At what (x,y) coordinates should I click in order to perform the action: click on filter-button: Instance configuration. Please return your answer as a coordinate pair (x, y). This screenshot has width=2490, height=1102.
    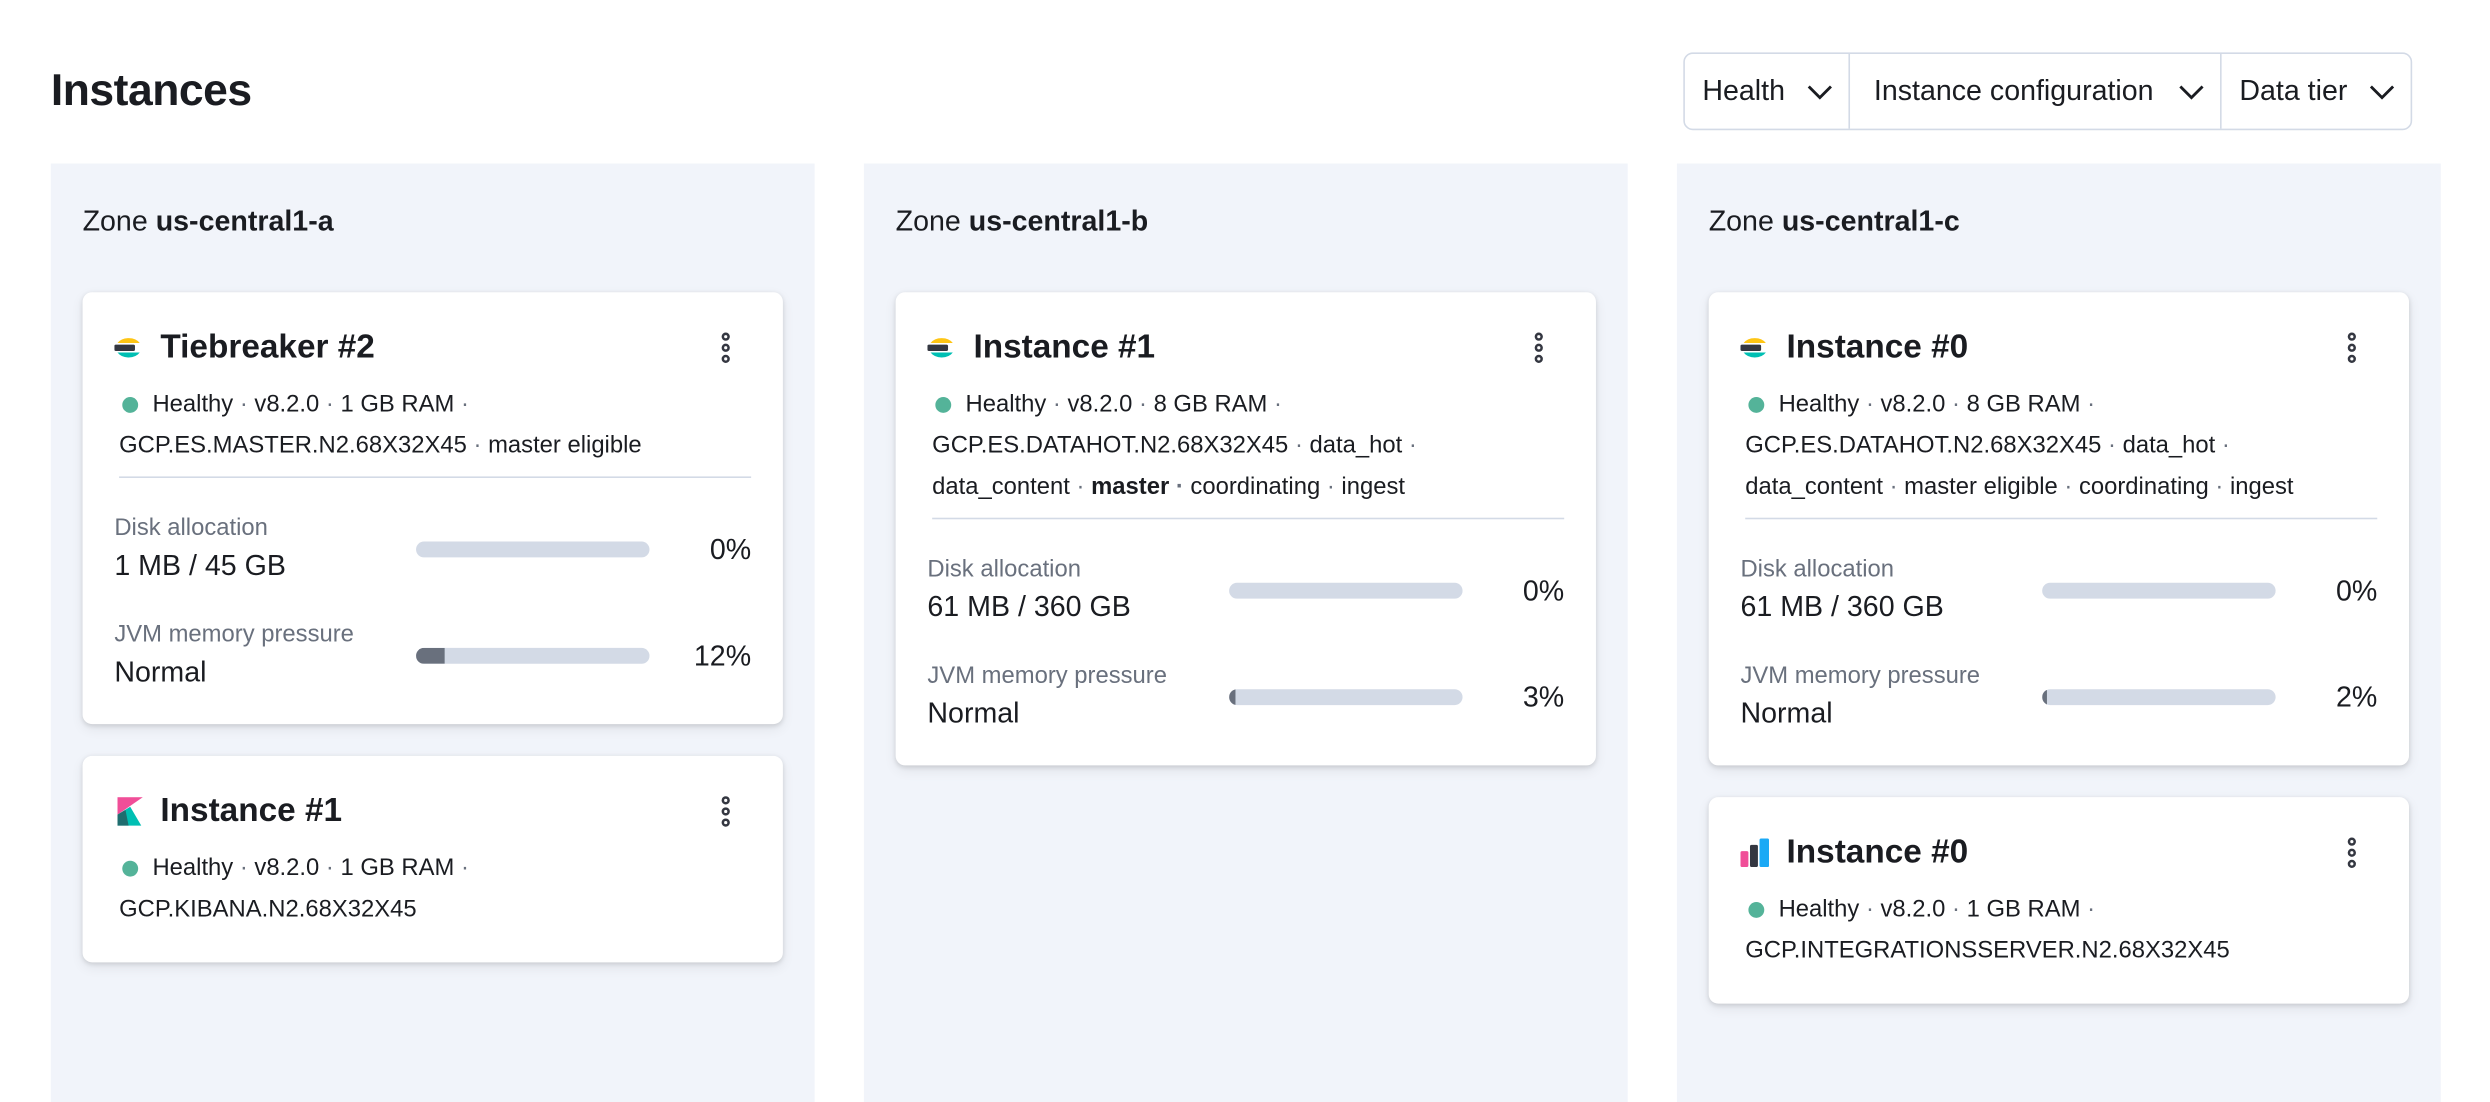
    Looking at the image, I should click on (2034, 91).